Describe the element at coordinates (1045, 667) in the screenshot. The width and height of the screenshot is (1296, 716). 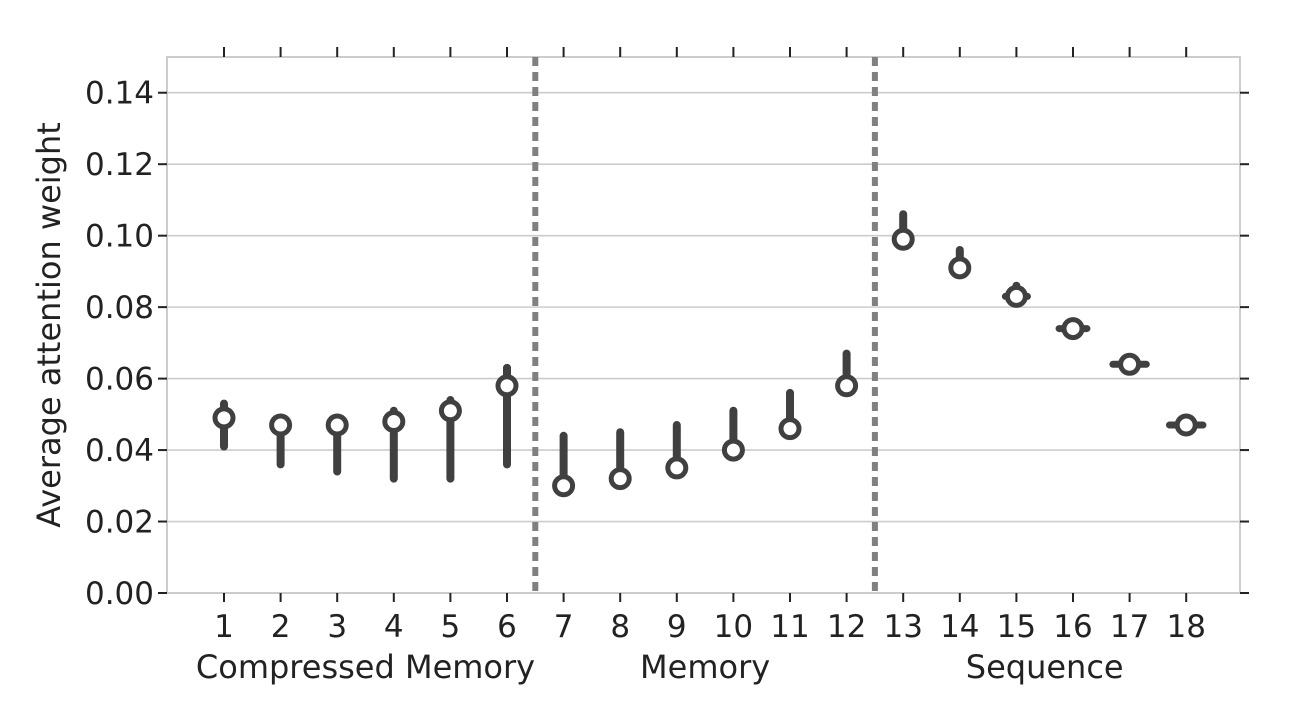
I see `group-label: Sequence` at that location.